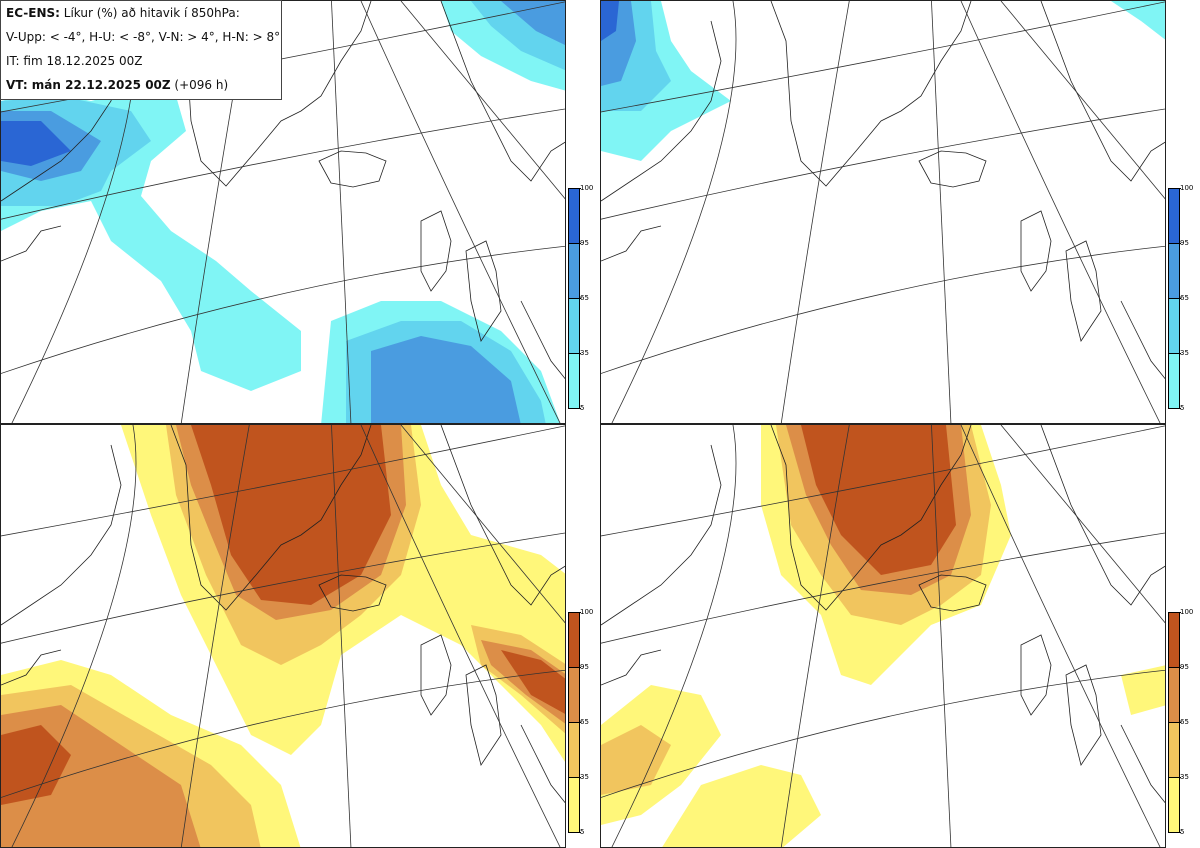 The width and height of the screenshot is (1200, 848). I want to click on valid-time-line: VT: mán 22.12.2025 00Z (+096 h), so click(143, 89).